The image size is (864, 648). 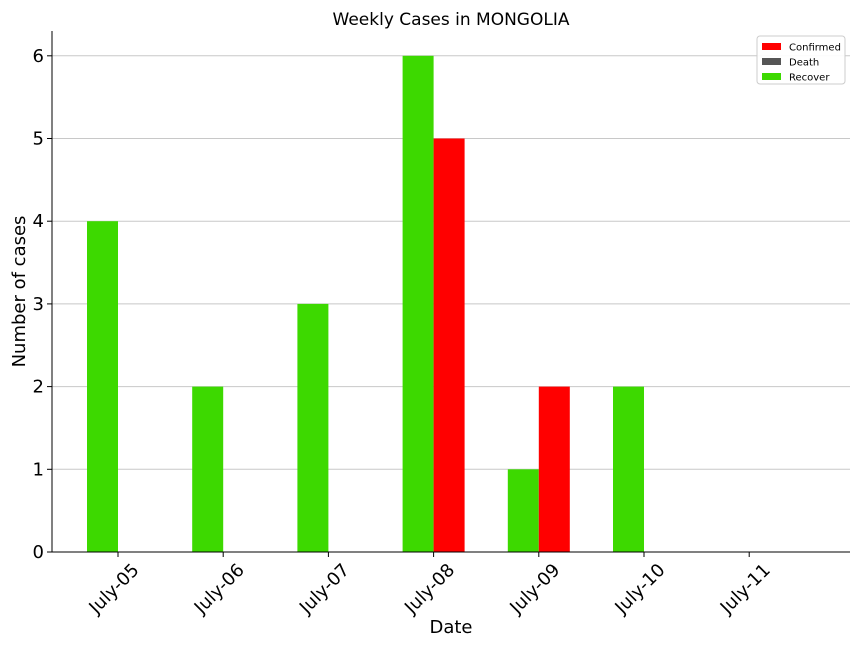 What do you see at coordinates (38, 56) in the screenshot?
I see `y-tick-label: 6` at bounding box center [38, 56].